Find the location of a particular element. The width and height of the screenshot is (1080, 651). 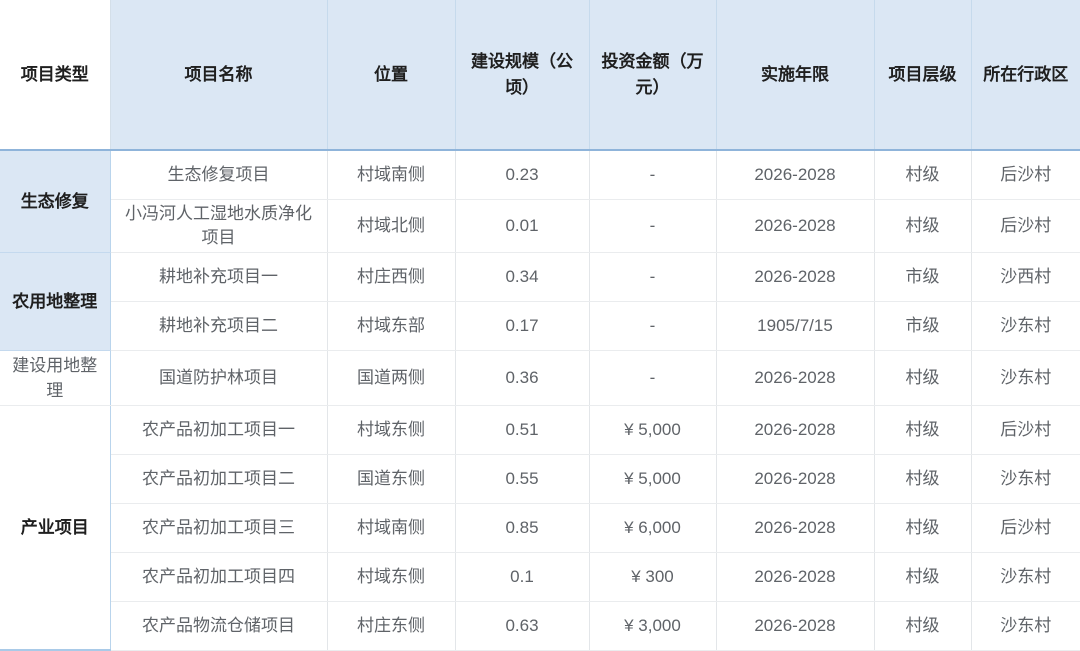

scale-cell: 0.01 is located at coordinates (522, 226).